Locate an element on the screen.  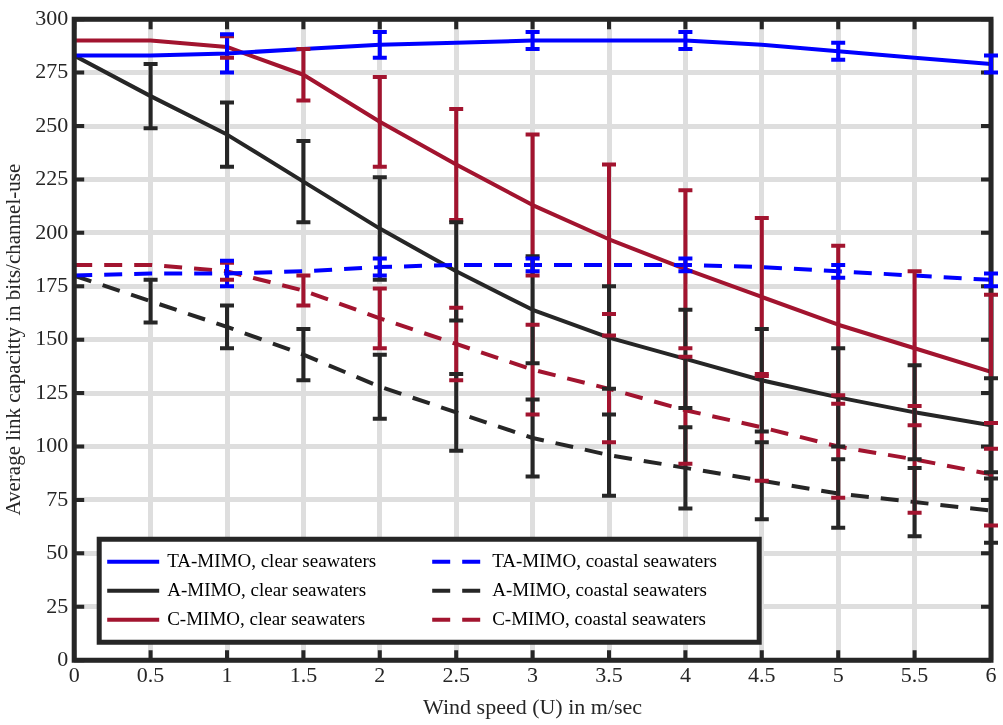
x-tick-label: 4 is located at coordinates (685, 675).